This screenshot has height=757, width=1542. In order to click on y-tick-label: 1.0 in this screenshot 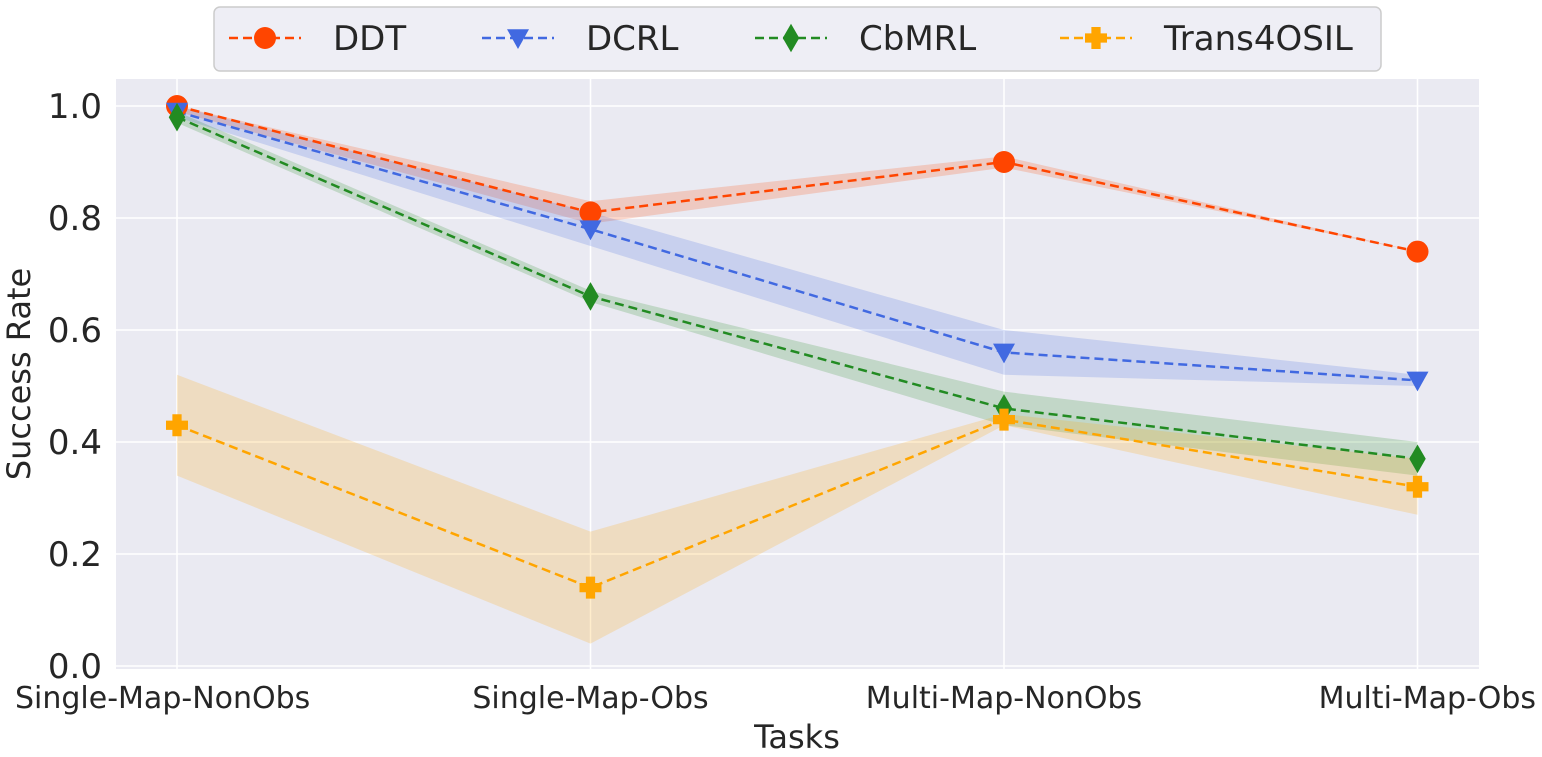, I will do `click(75, 107)`.